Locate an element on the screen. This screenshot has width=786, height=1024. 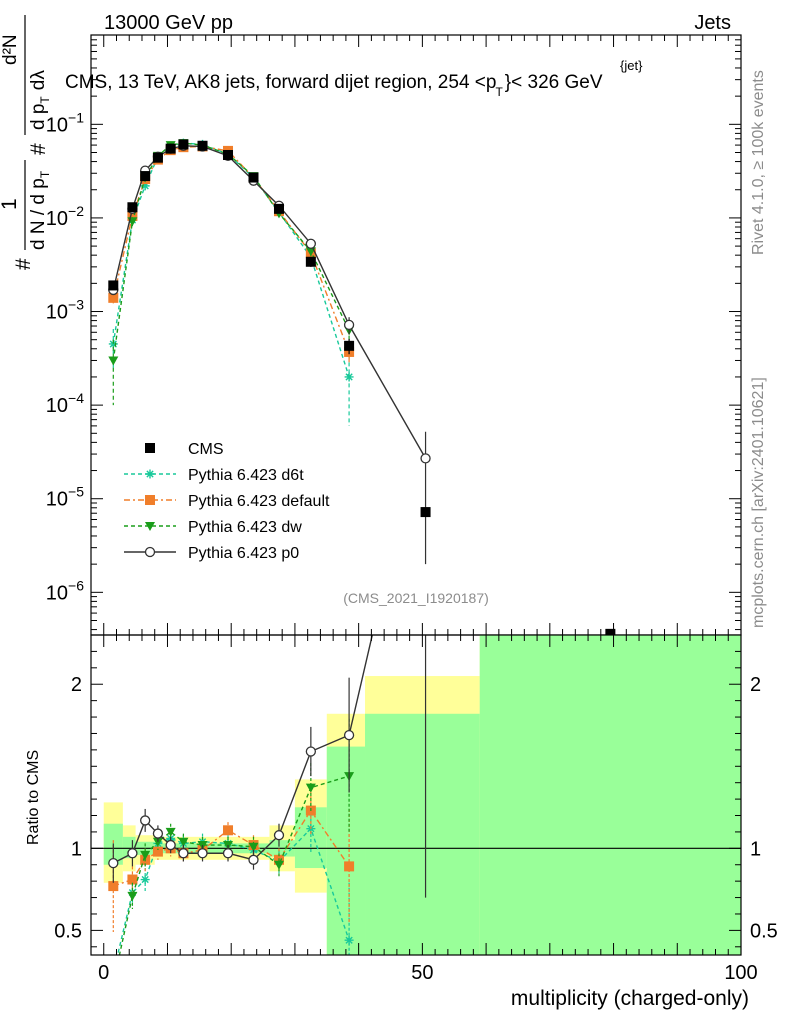
svg-text: d pTdλ is located at coordinates (40, 100).